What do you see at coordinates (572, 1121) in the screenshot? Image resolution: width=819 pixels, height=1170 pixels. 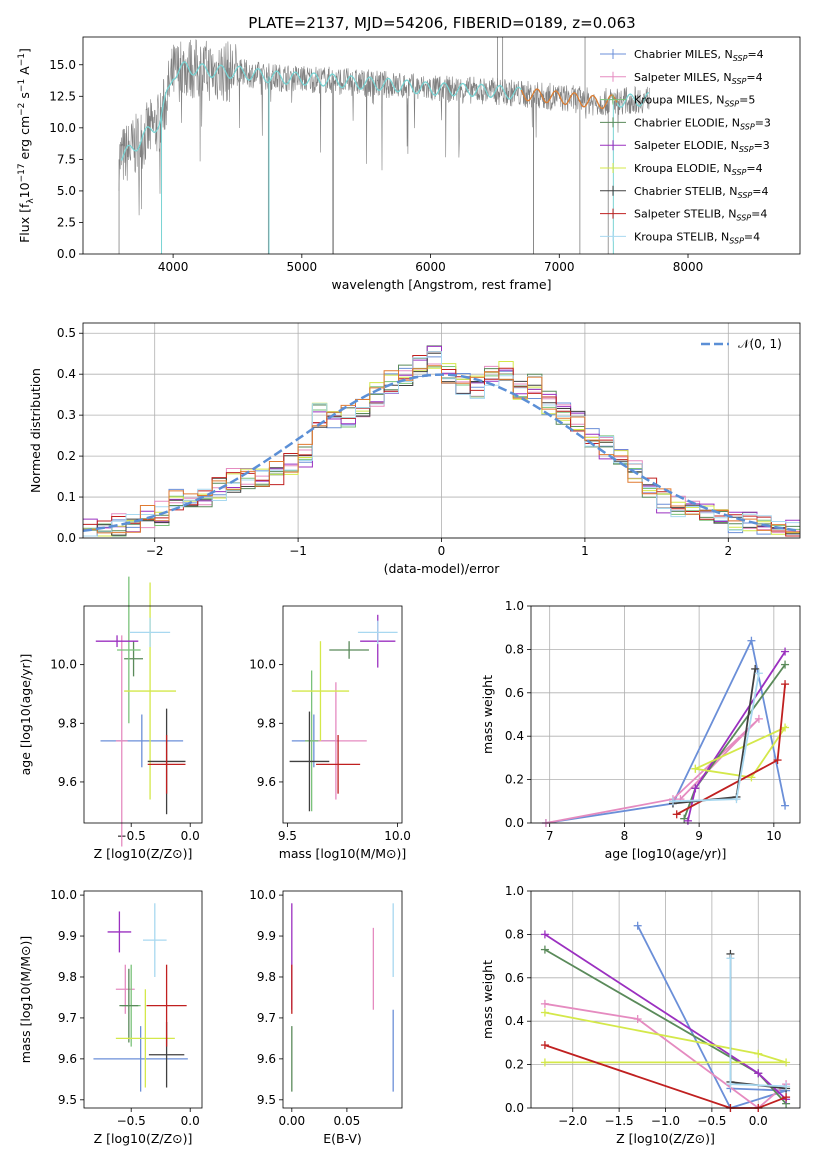 I see `x-tick-label: −2.0` at bounding box center [572, 1121].